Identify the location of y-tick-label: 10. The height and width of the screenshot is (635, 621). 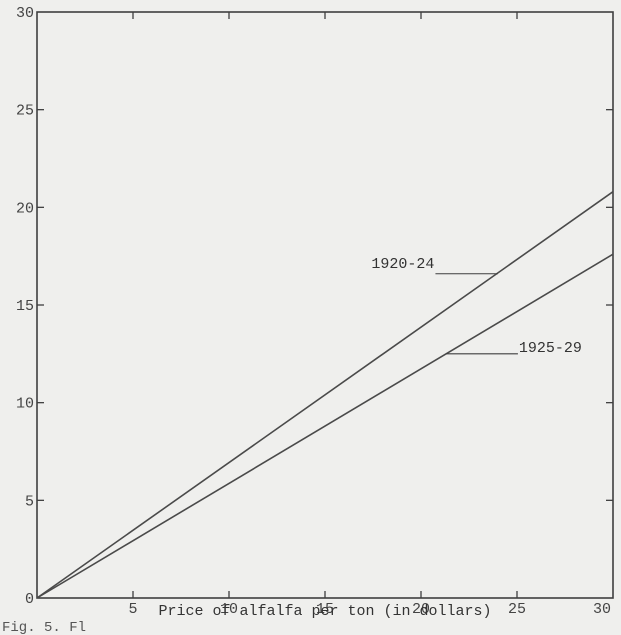
(25, 404).